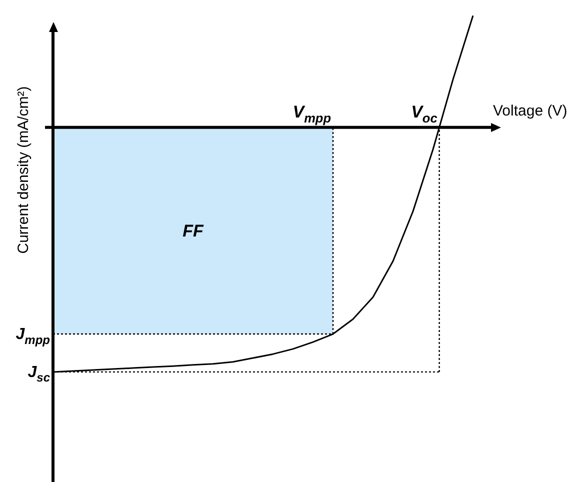  What do you see at coordinates (530, 111) in the screenshot?
I see `x-axis-title: Voltage (V)` at bounding box center [530, 111].